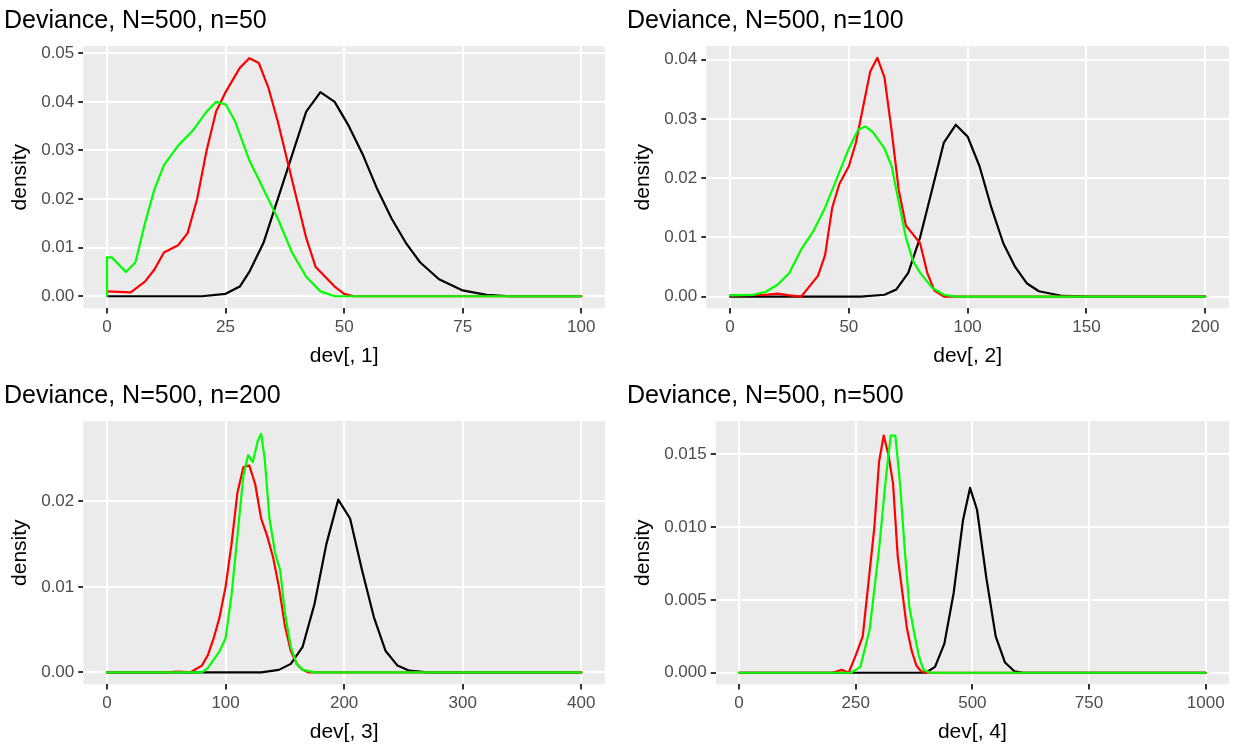  I want to click on x-axis-title: dev[, 4], so click(972, 731).